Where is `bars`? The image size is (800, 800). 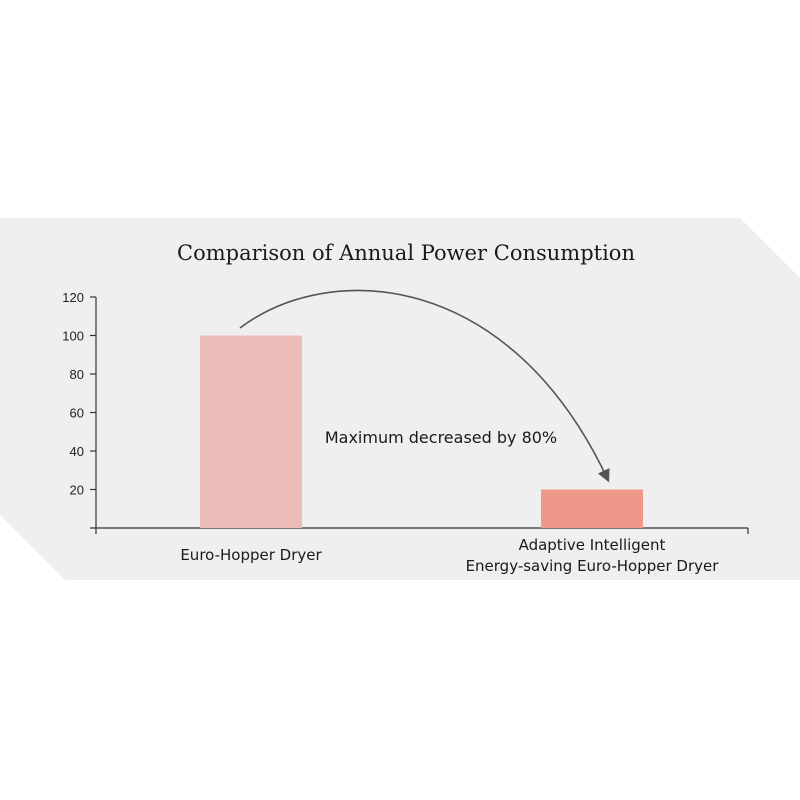 bars is located at coordinates (421, 431).